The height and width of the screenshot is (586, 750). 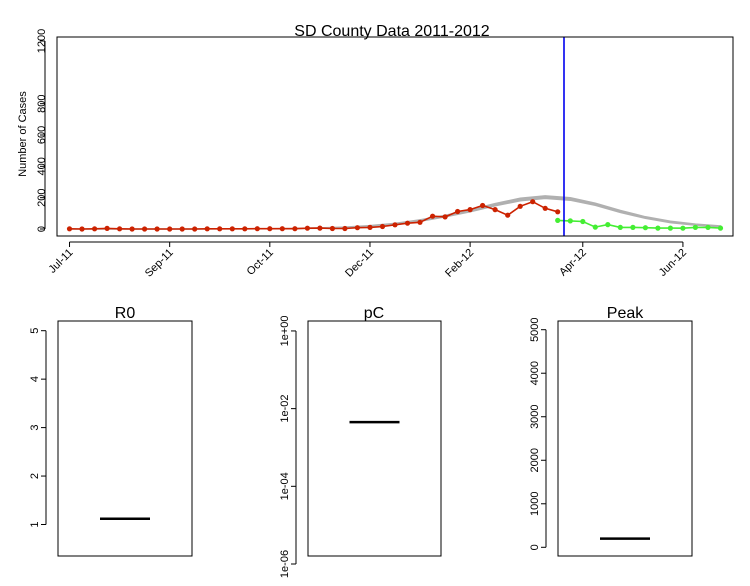 I want to click on timeseries-ylabel: Number of Cases, so click(x=23, y=134).